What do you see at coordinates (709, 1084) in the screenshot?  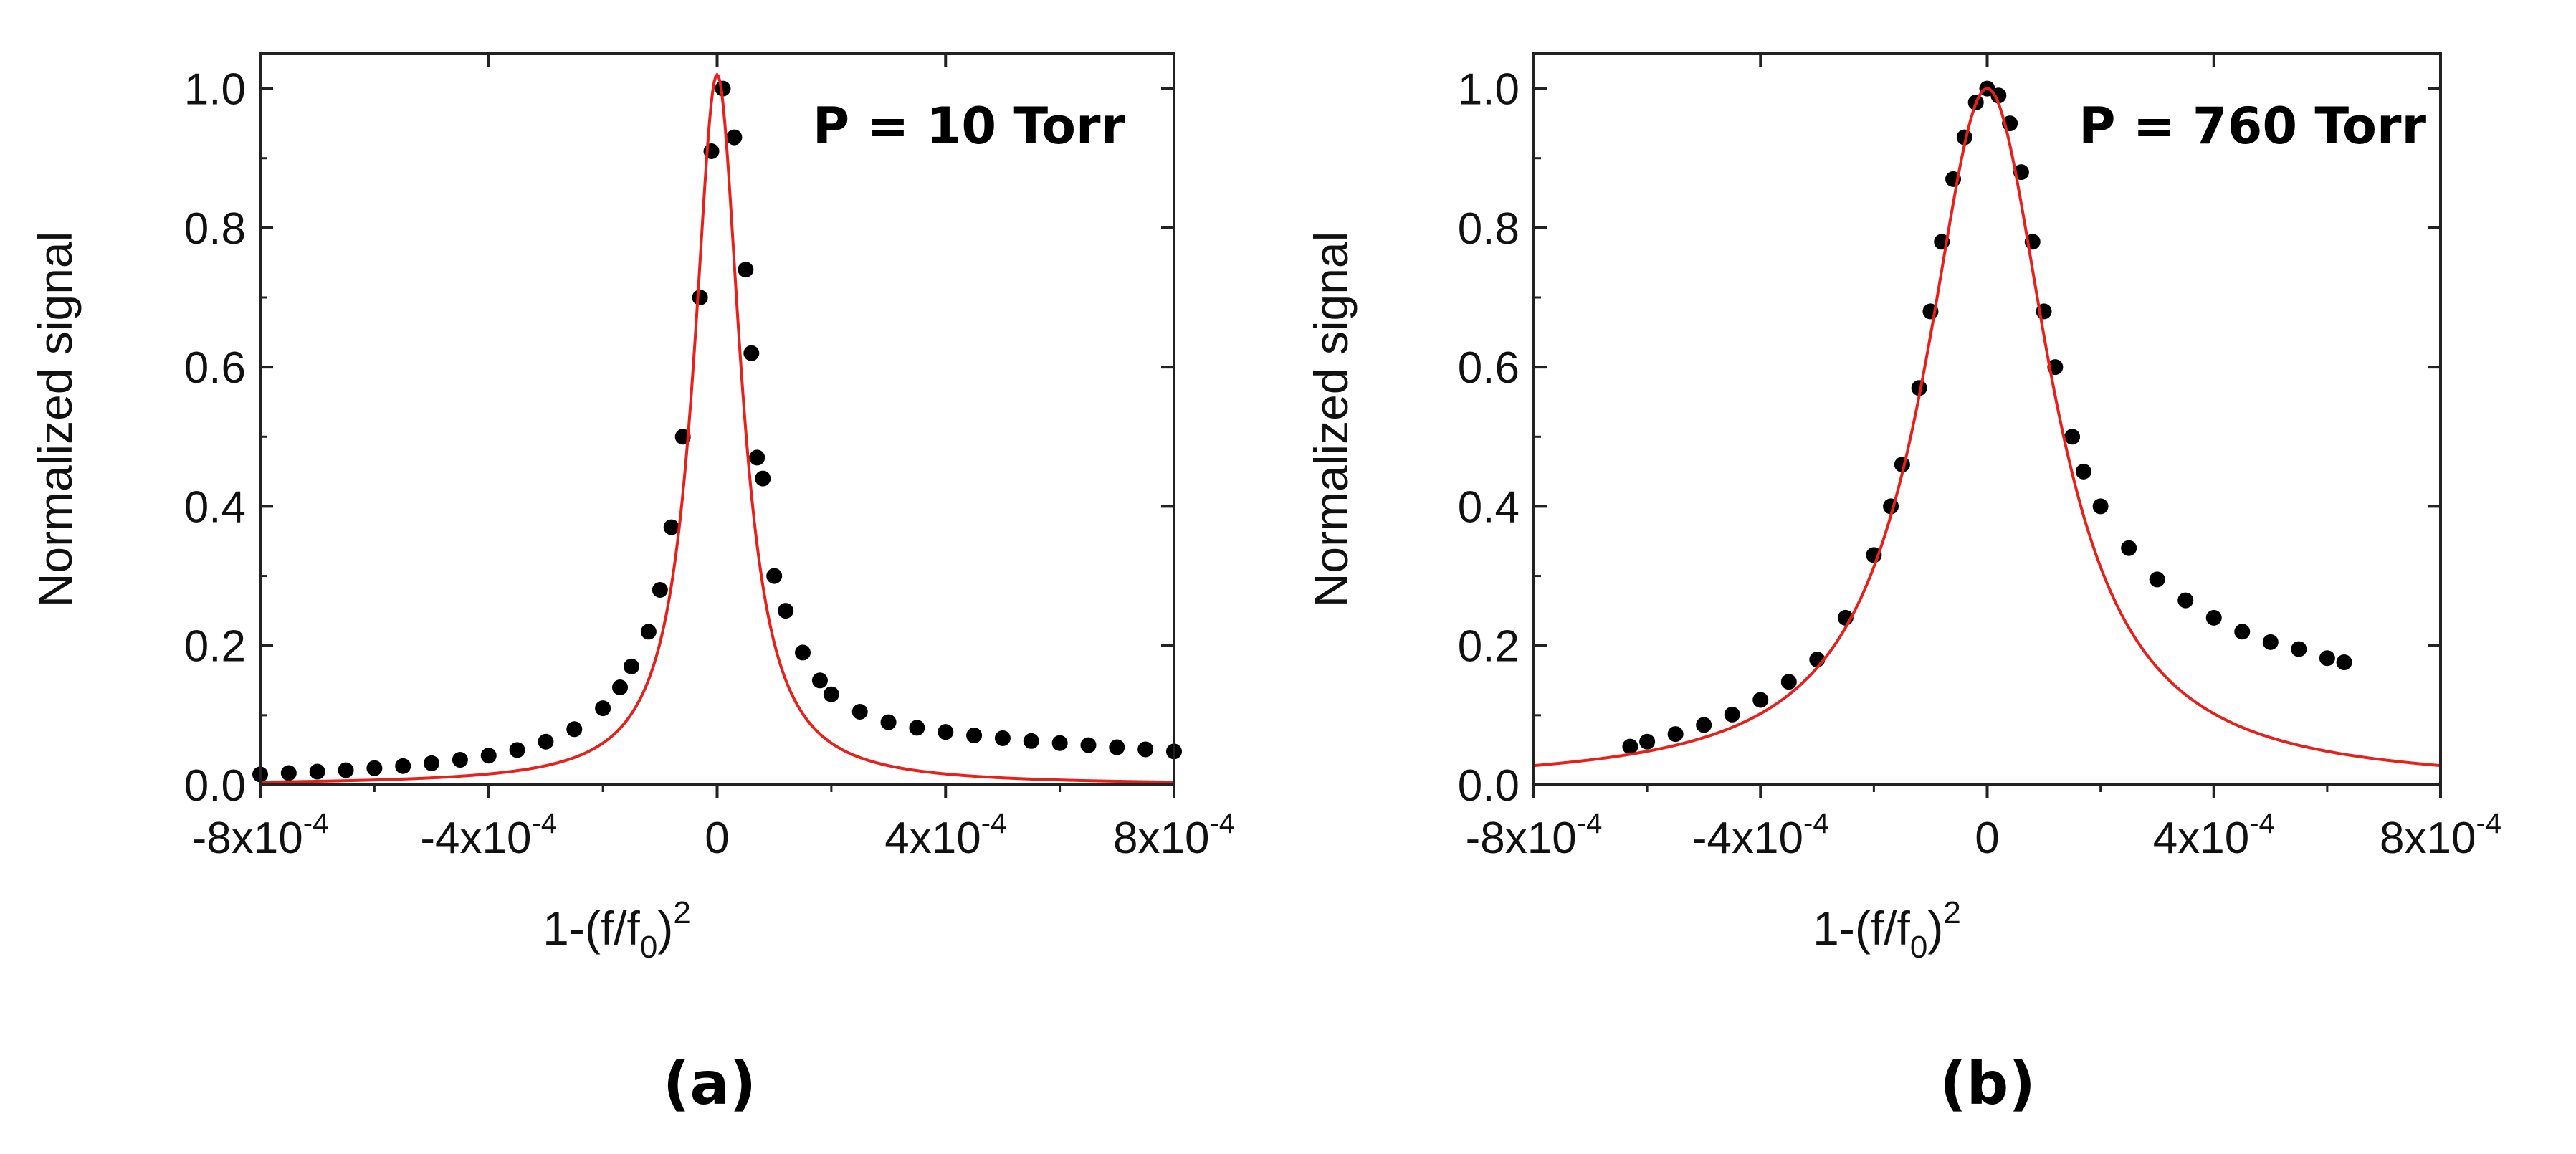 I see `panel-caption: (a)` at bounding box center [709, 1084].